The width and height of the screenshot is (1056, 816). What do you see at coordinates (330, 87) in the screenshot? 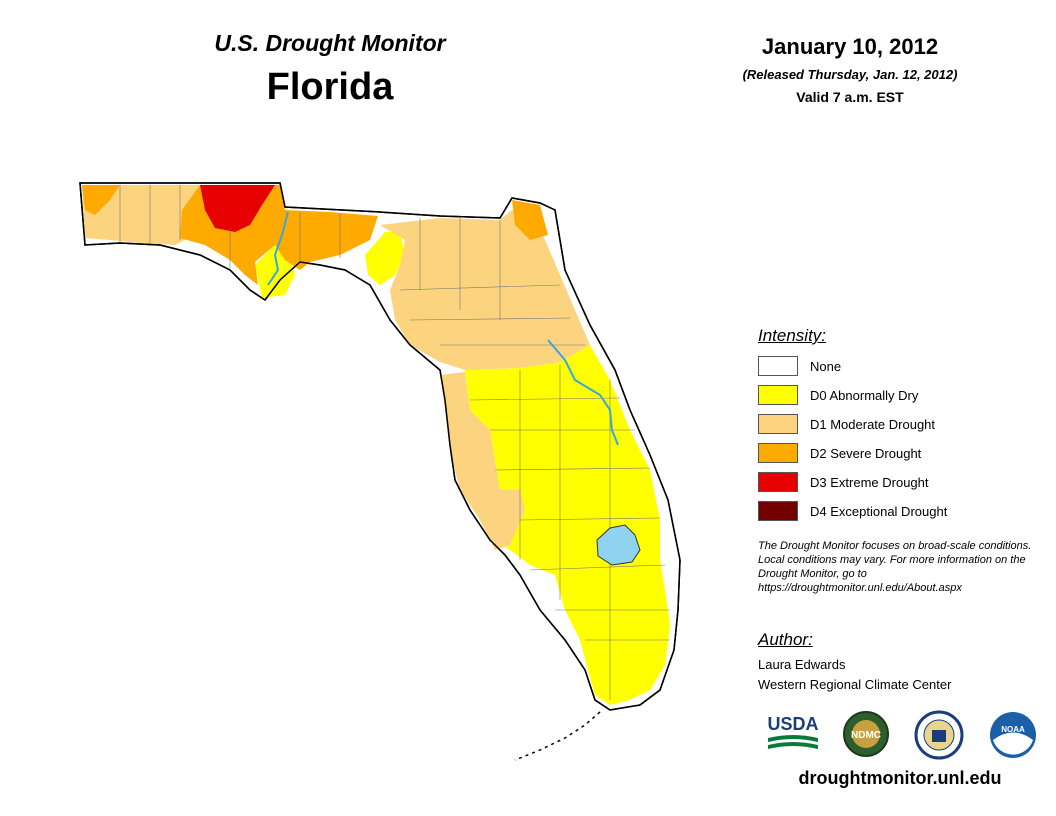
I see `state-name: Florida` at bounding box center [330, 87].